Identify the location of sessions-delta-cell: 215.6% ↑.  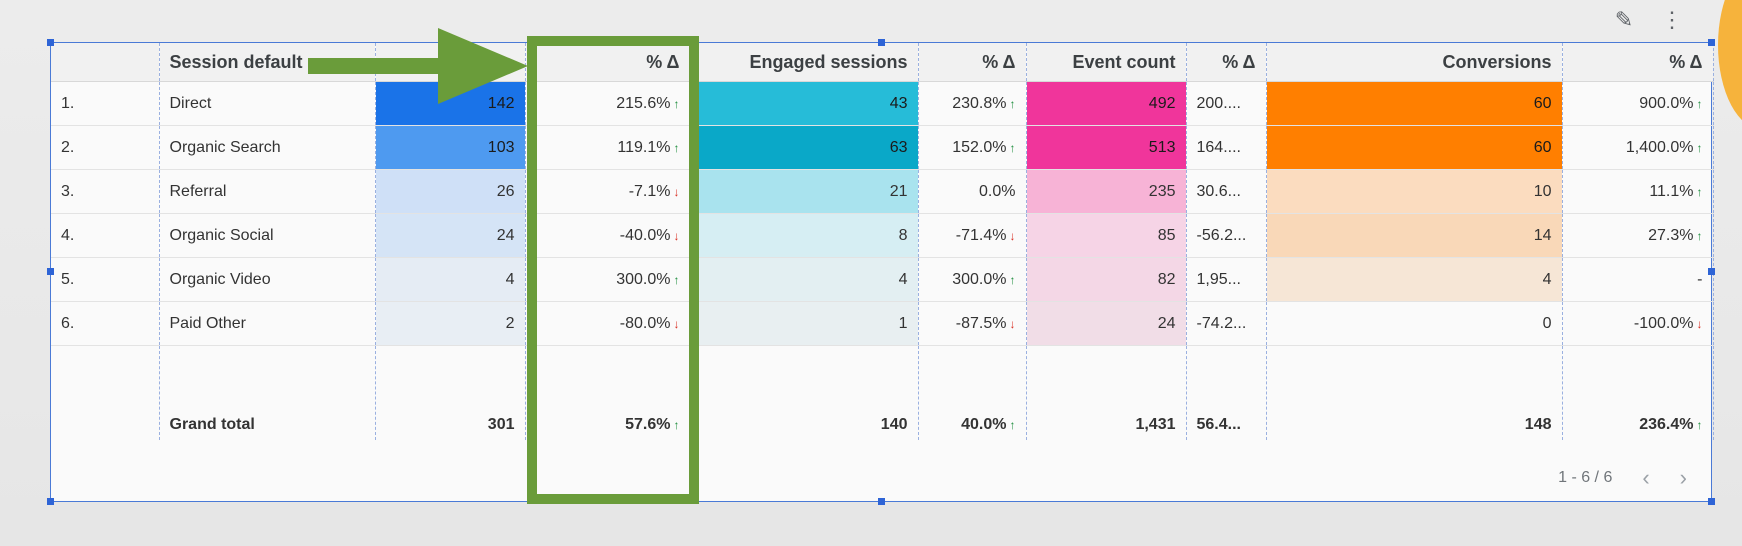
(608, 103).